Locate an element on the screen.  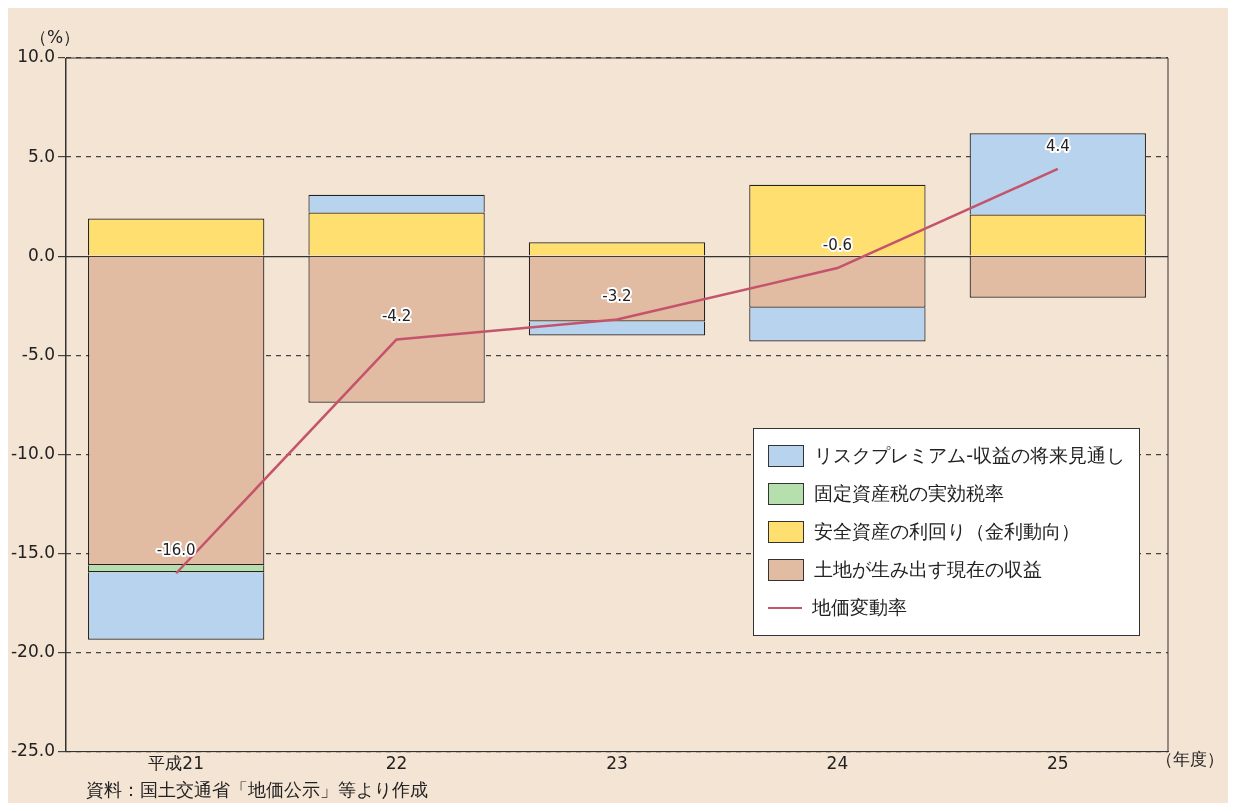
legend-label: 安全資産の利回り（金利動向） is located at coordinates (947, 531).